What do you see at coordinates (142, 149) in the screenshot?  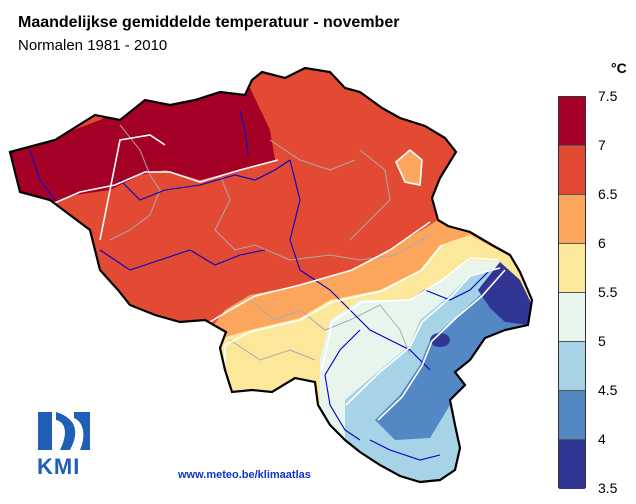 I see `zone-7-7.5` at bounding box center [142, 149].